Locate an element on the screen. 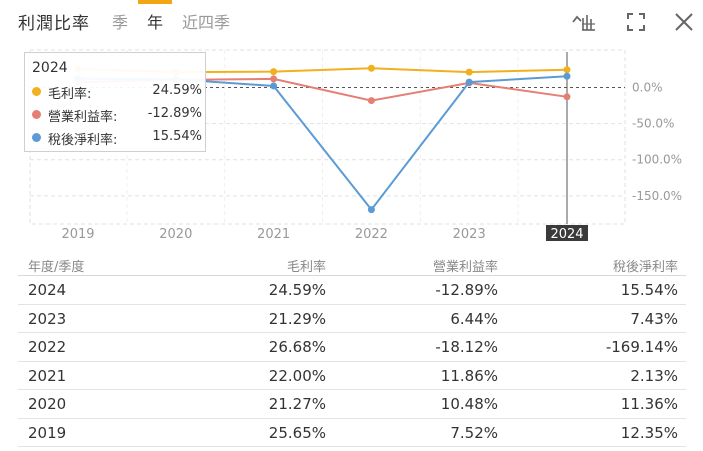 The width and height of the screenshot is (703, 451). tooltip-row-gross-margin: 毛利率: 24.59% is located at coordinates (117, 92).